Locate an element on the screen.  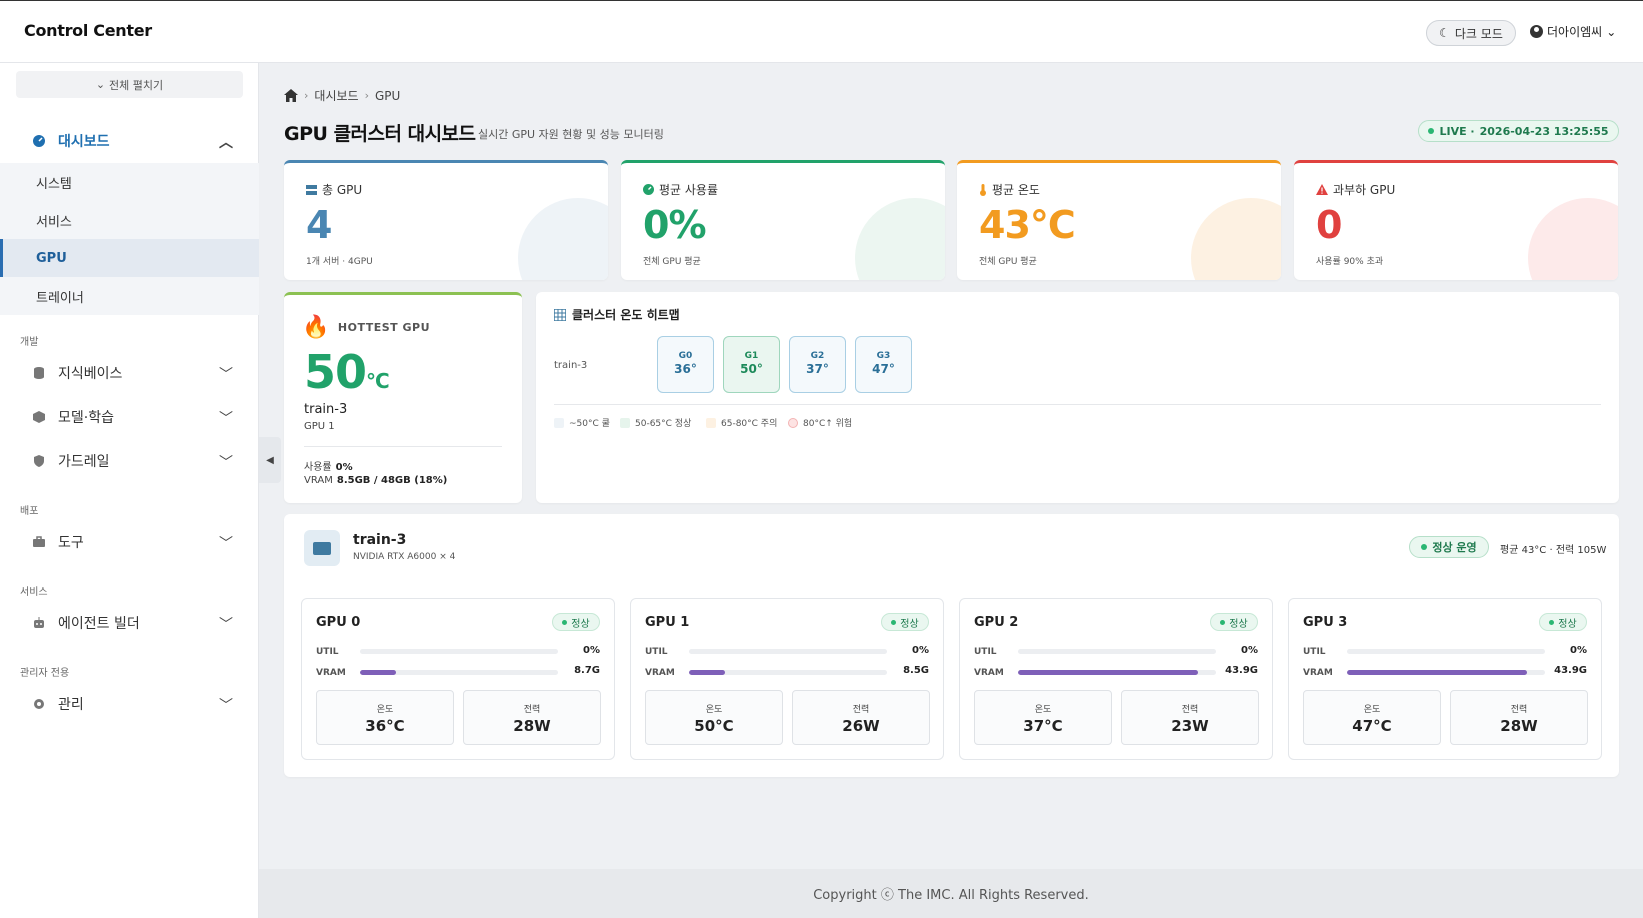
legend-item: 80°C↑ 위험 is located at coordinates (820, 422).